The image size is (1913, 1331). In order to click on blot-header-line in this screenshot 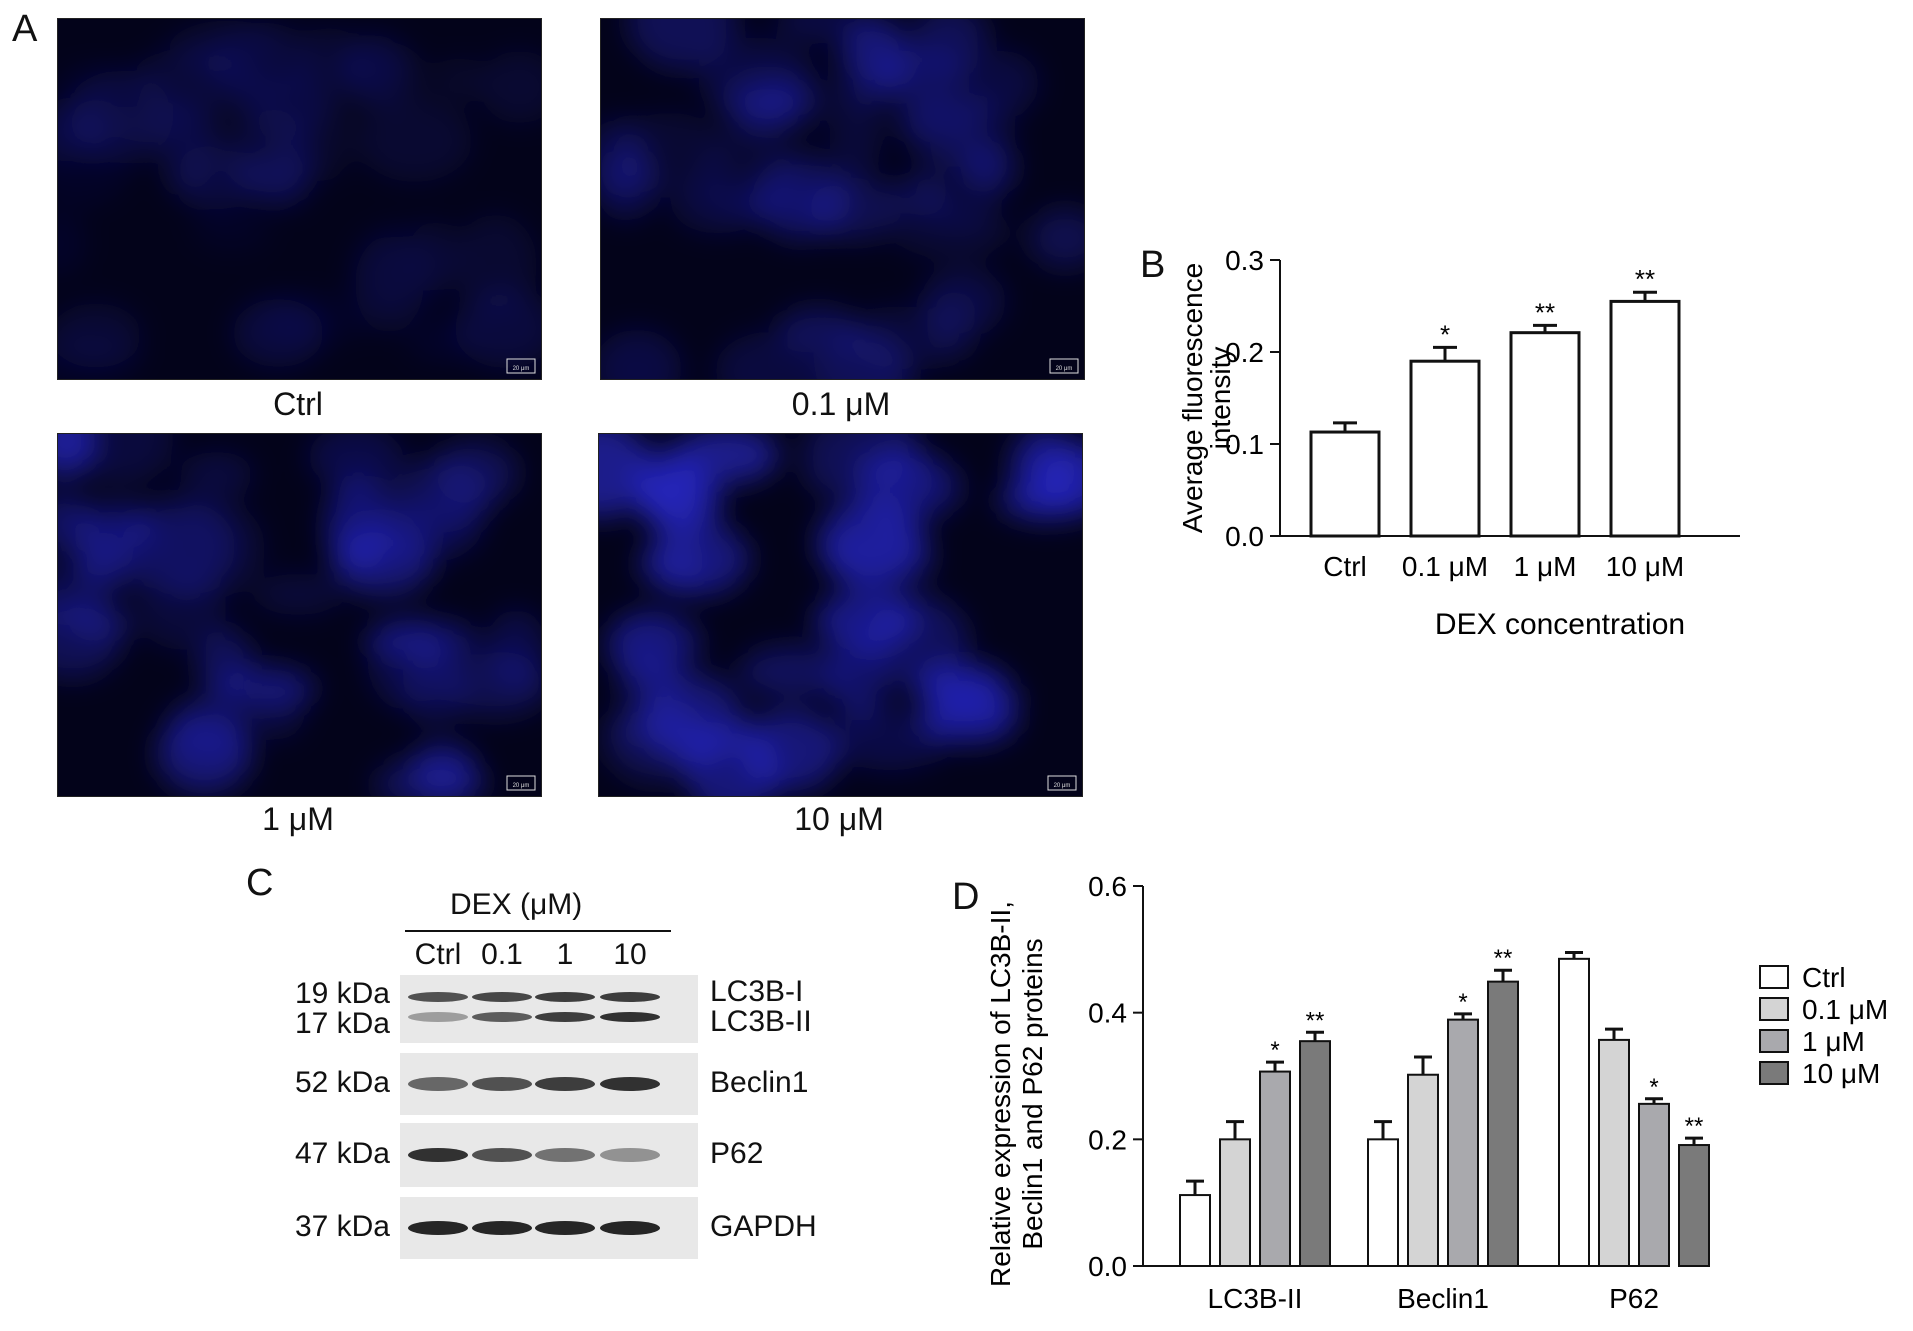, I will do `click(538, 931)`.